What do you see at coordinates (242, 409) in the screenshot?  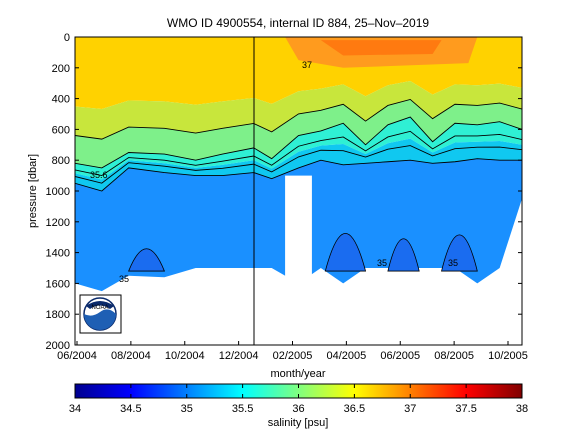 I see `colorbar-tick-label: 35.5` at bounding box center [242, 409].